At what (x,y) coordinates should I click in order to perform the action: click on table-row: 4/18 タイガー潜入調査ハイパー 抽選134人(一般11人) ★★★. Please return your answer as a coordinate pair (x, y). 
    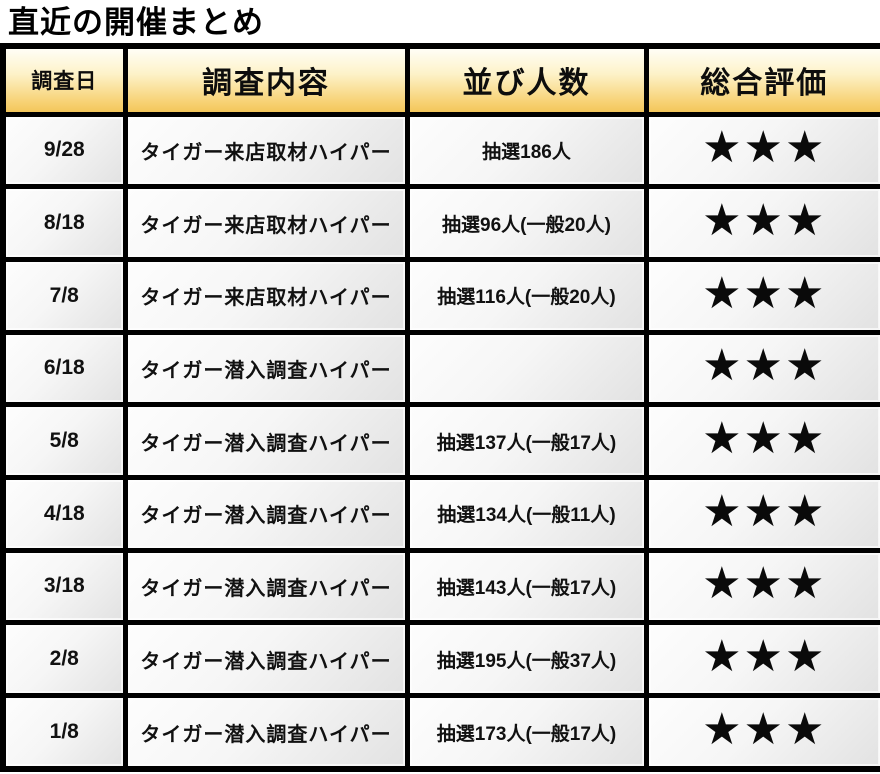
    Looking at the image, I should click on (440, 513).